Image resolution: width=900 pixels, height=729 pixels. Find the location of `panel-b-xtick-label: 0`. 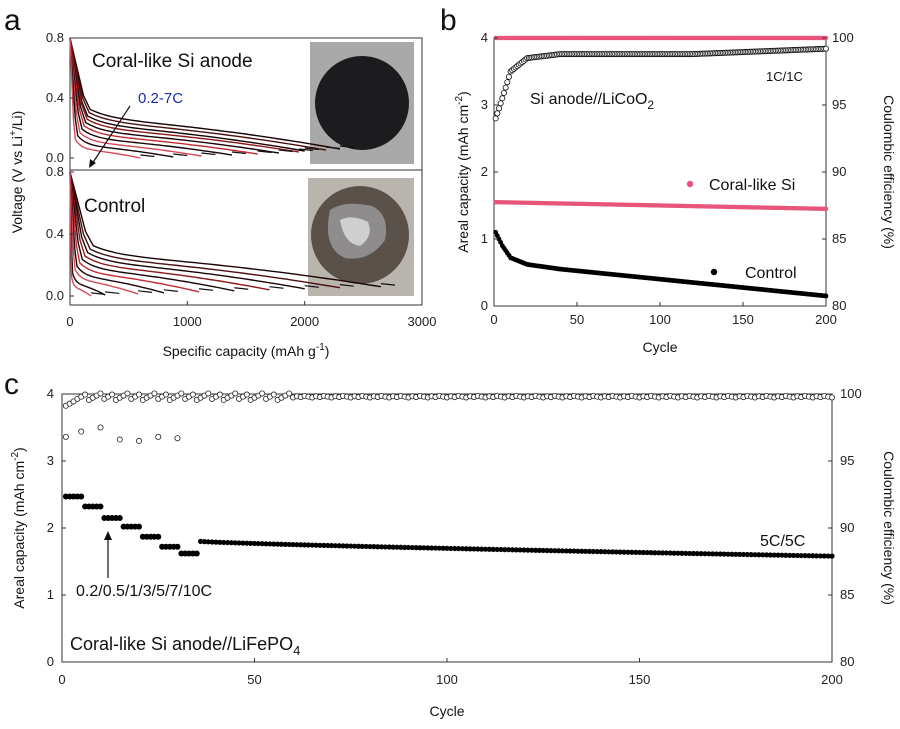

panel-b-xtick-label: 0 is located at coordinates (493, 319).